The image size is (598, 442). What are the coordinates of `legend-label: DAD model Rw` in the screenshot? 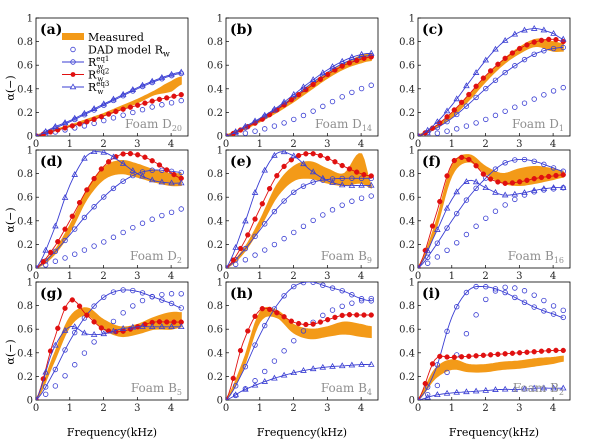 It's located at (129, 51).